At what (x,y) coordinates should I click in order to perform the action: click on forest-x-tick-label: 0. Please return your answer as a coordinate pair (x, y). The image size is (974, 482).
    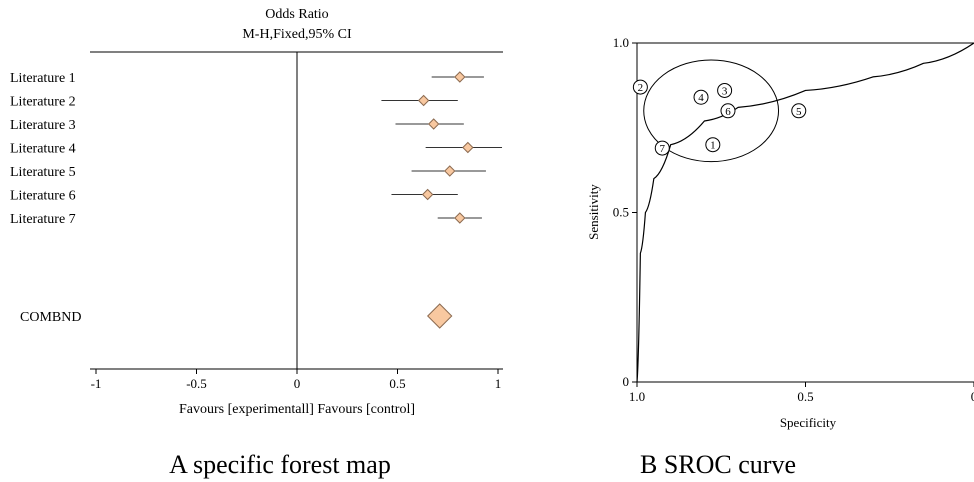
    Looking at the image, I should click on (297, 383).